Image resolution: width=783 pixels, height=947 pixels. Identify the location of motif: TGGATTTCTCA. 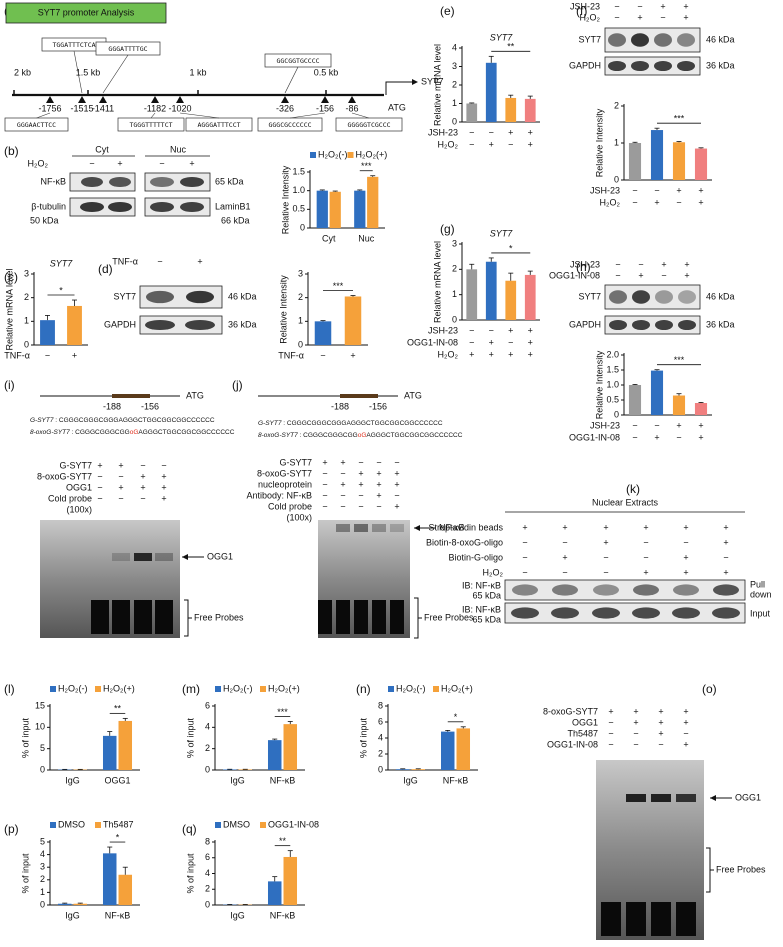
(73, 45).